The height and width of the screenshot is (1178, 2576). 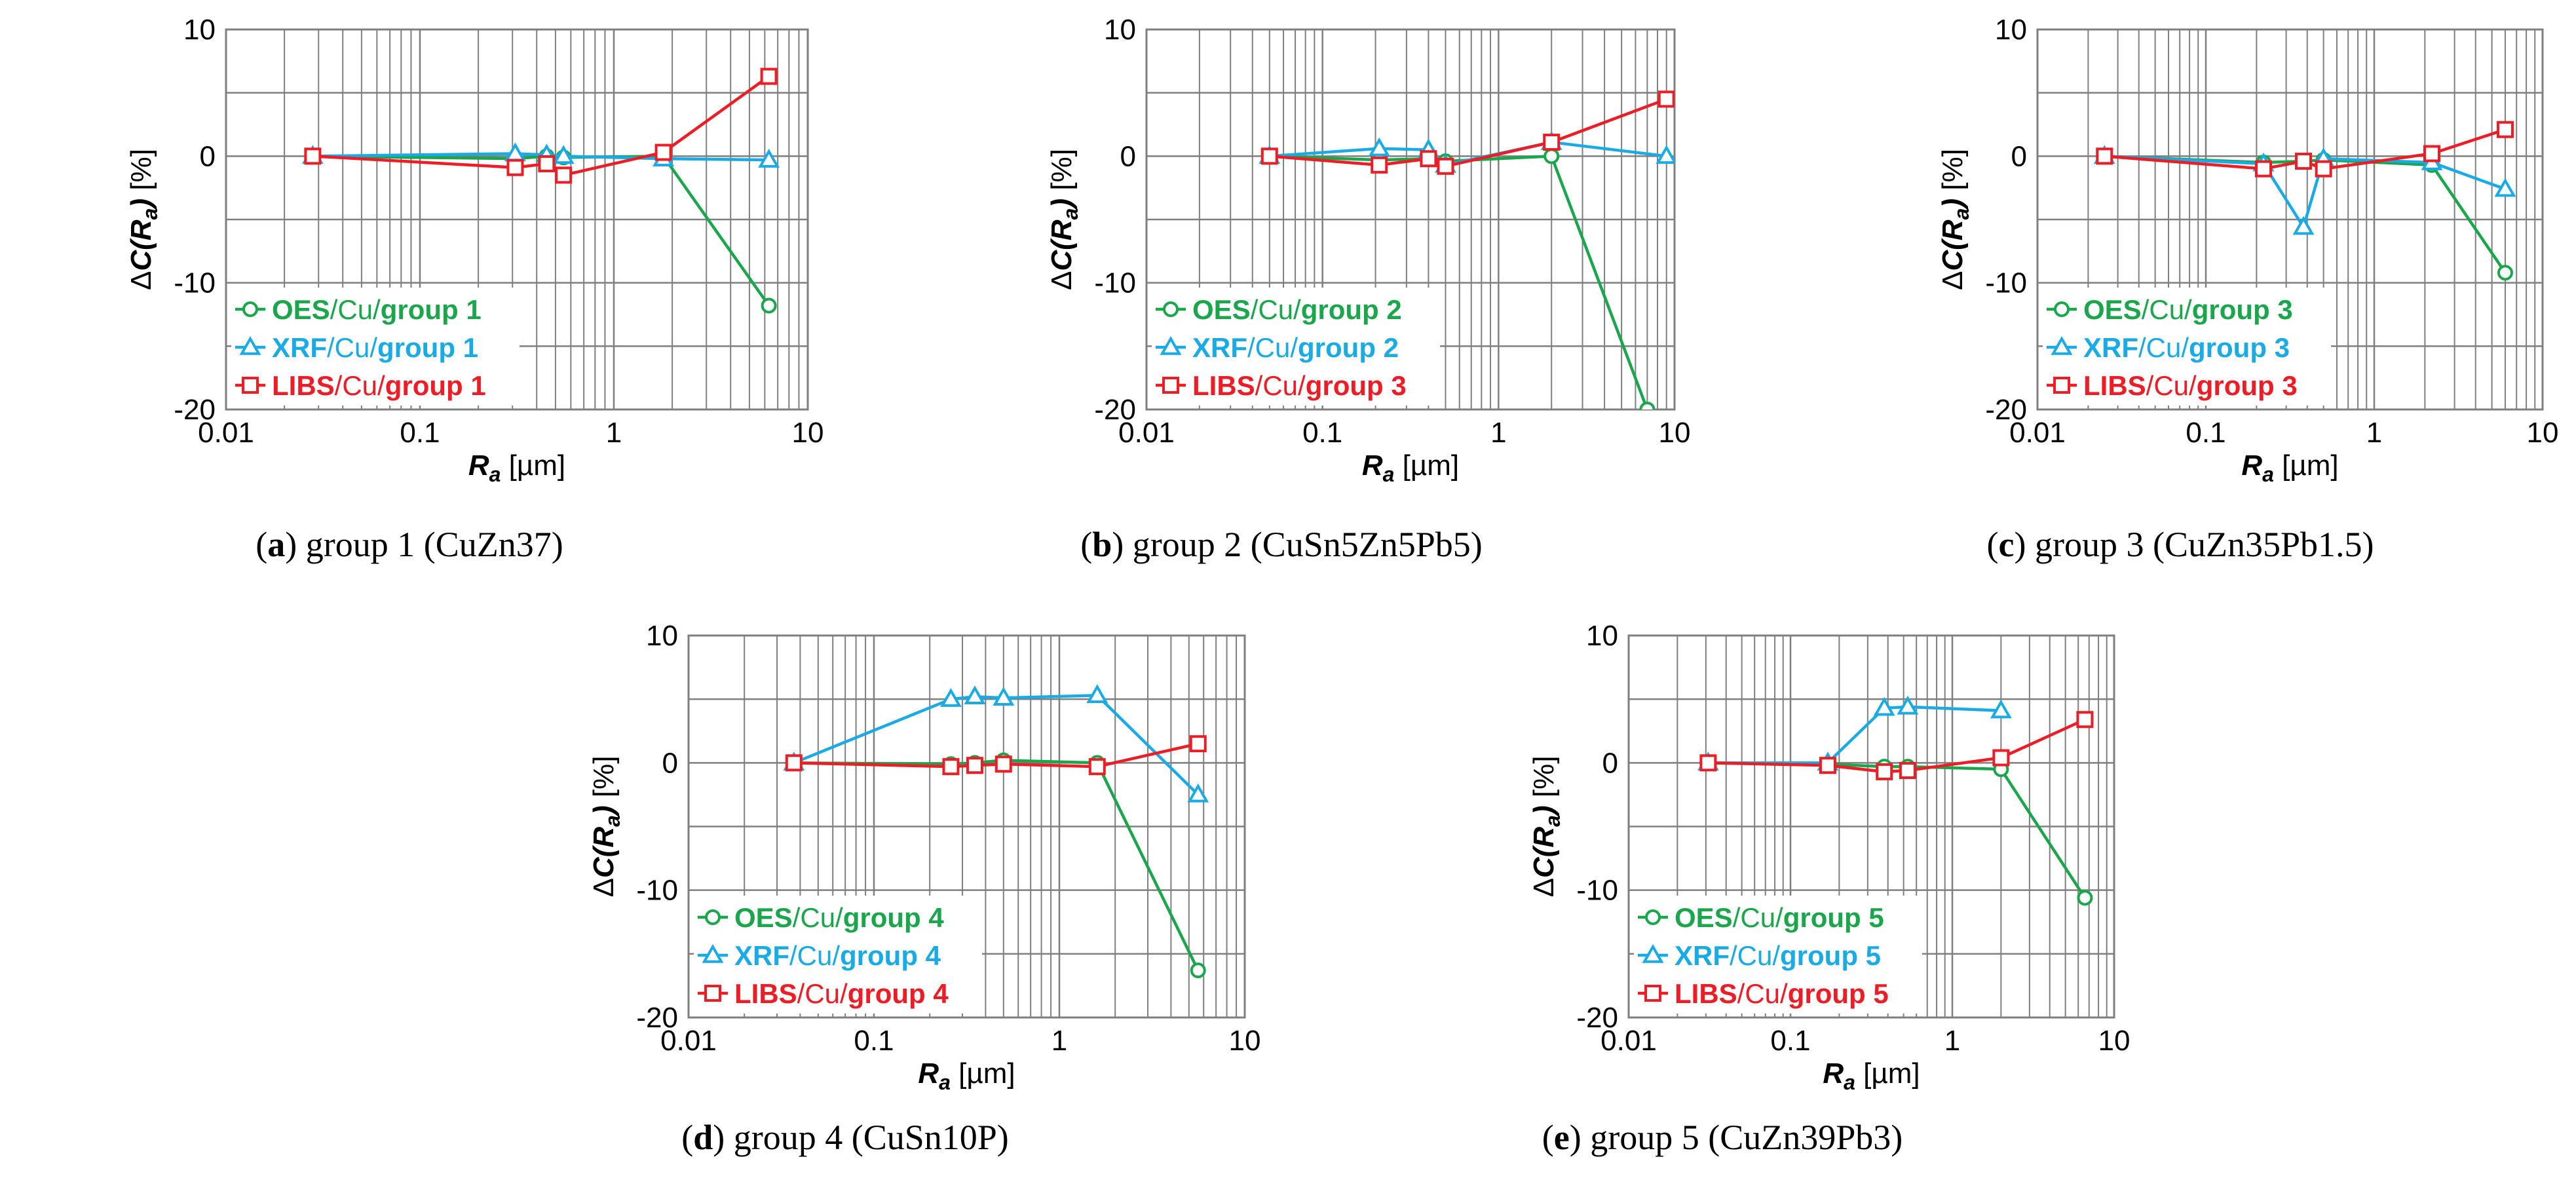 What do you see at coordinates (1059, 1041) in the screenshot?
I see `x-tick-label: 1` at bounding box center [1059, 1041].